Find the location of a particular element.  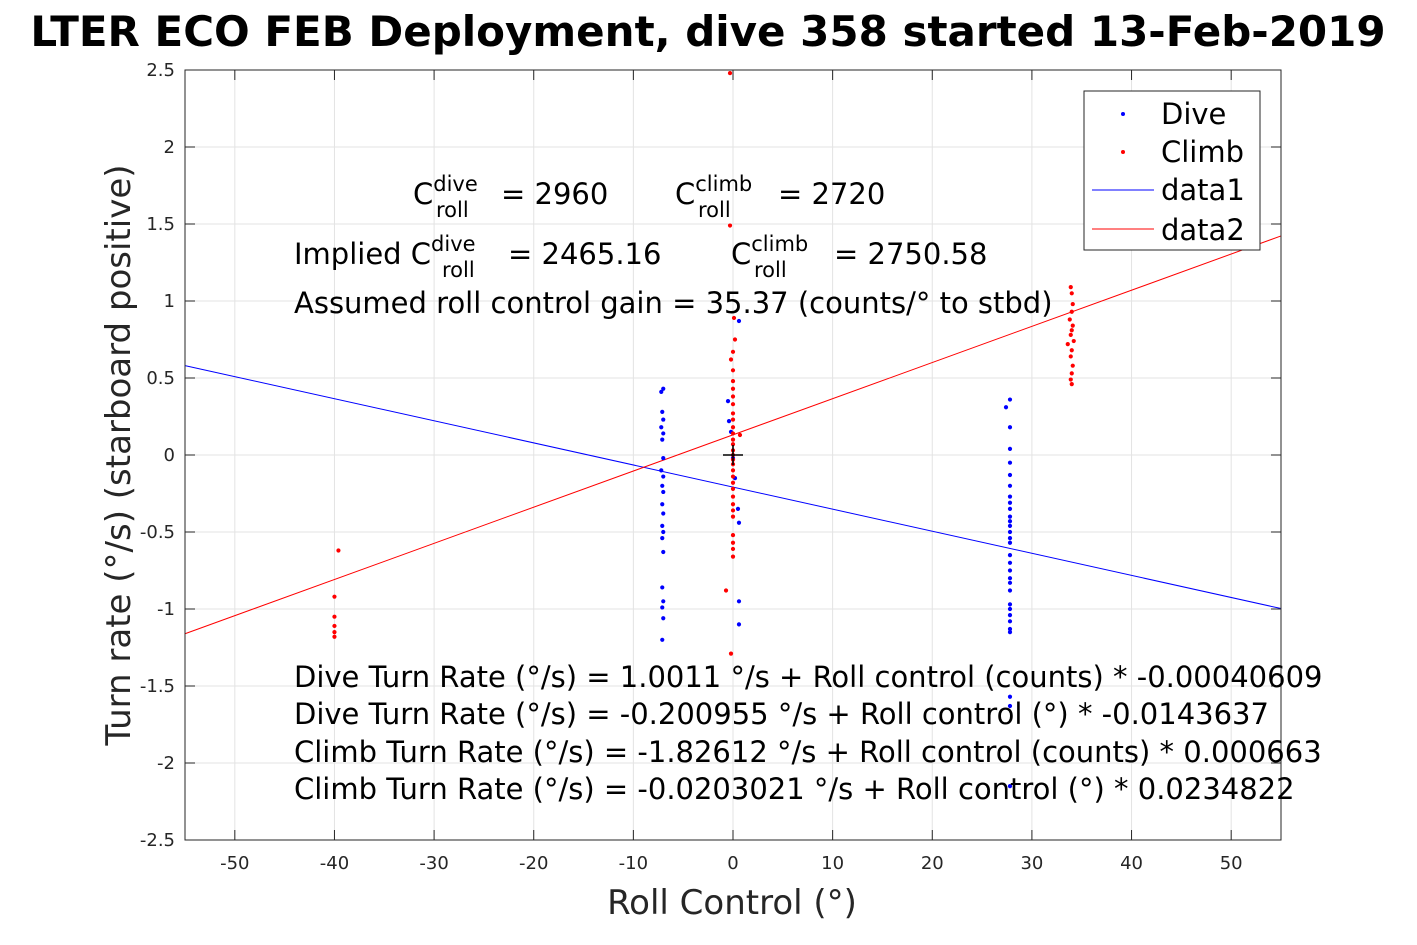

implied-dive-annotation: Implied Cdive roll = 2465.16 is located at coordinates (477, 257).